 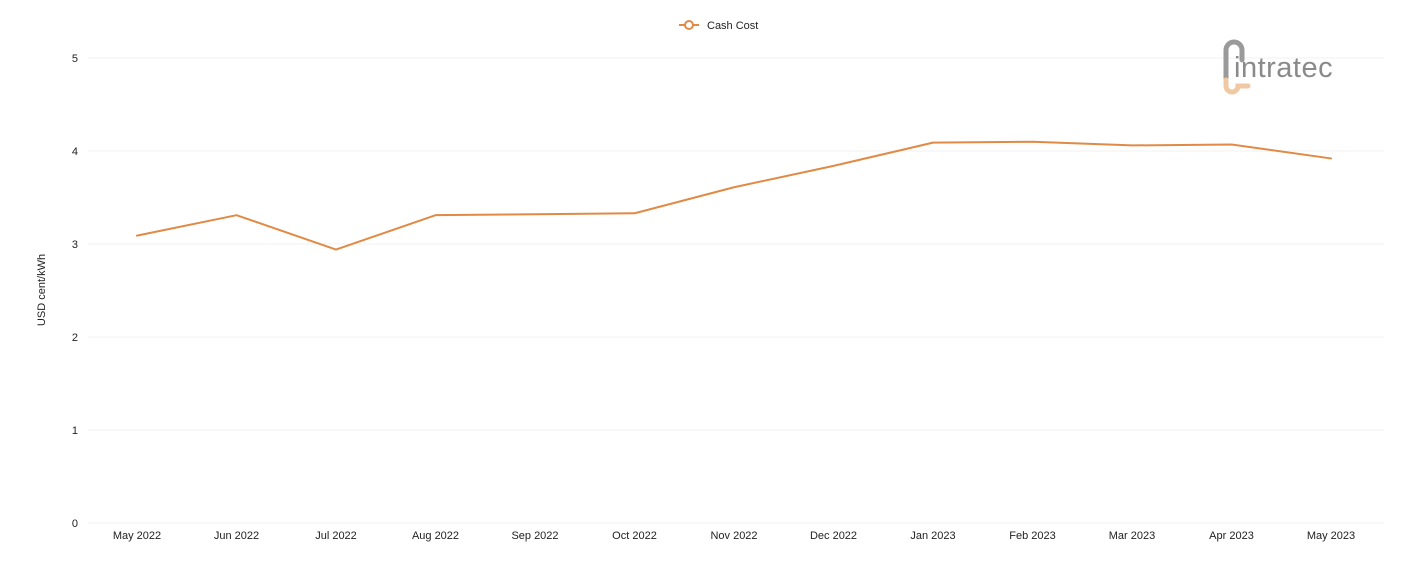 I want to click on x-tick-label-1: Jun 2022, so click(x=236, y=536).